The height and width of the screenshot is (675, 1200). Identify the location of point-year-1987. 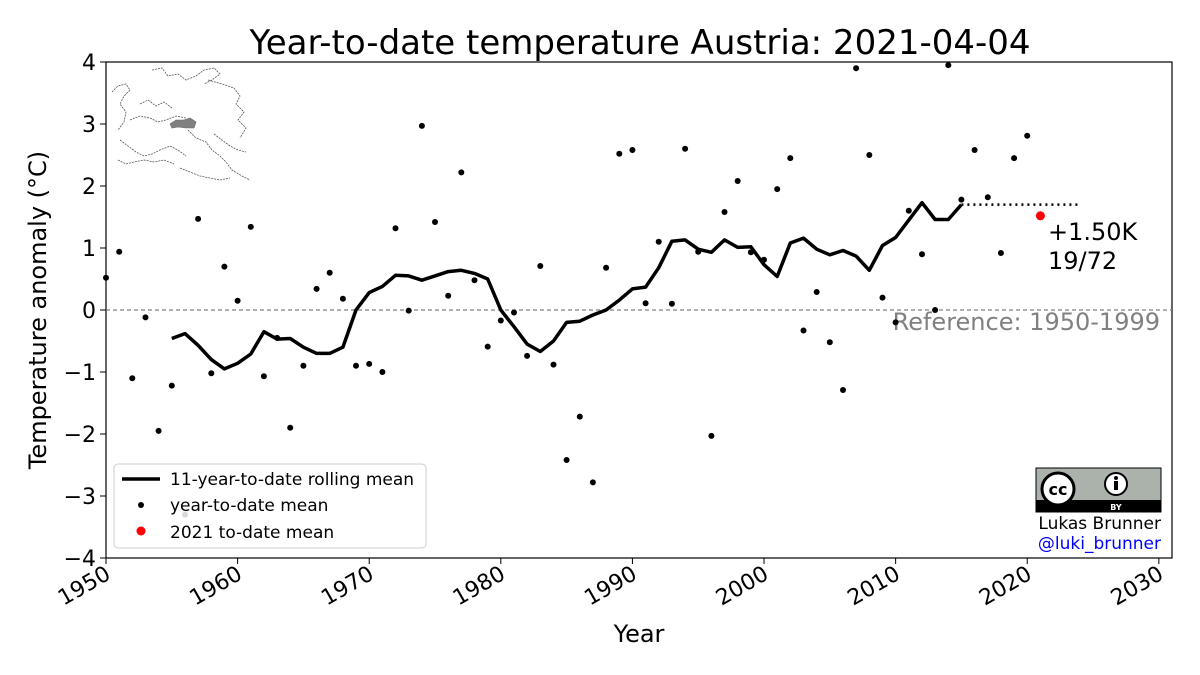
(592, 482).